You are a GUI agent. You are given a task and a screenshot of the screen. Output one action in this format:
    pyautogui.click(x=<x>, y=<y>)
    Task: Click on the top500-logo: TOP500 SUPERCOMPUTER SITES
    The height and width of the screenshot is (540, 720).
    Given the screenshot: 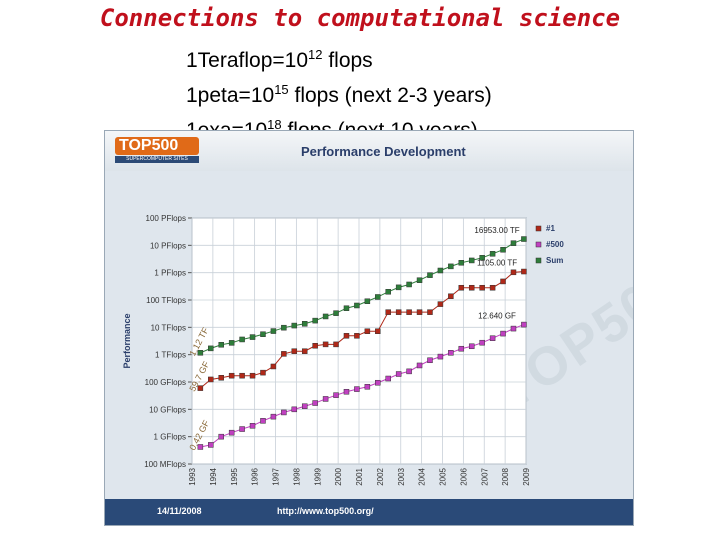 What is the action you would take?
    pyautogui.click(x=157, y=150)
    